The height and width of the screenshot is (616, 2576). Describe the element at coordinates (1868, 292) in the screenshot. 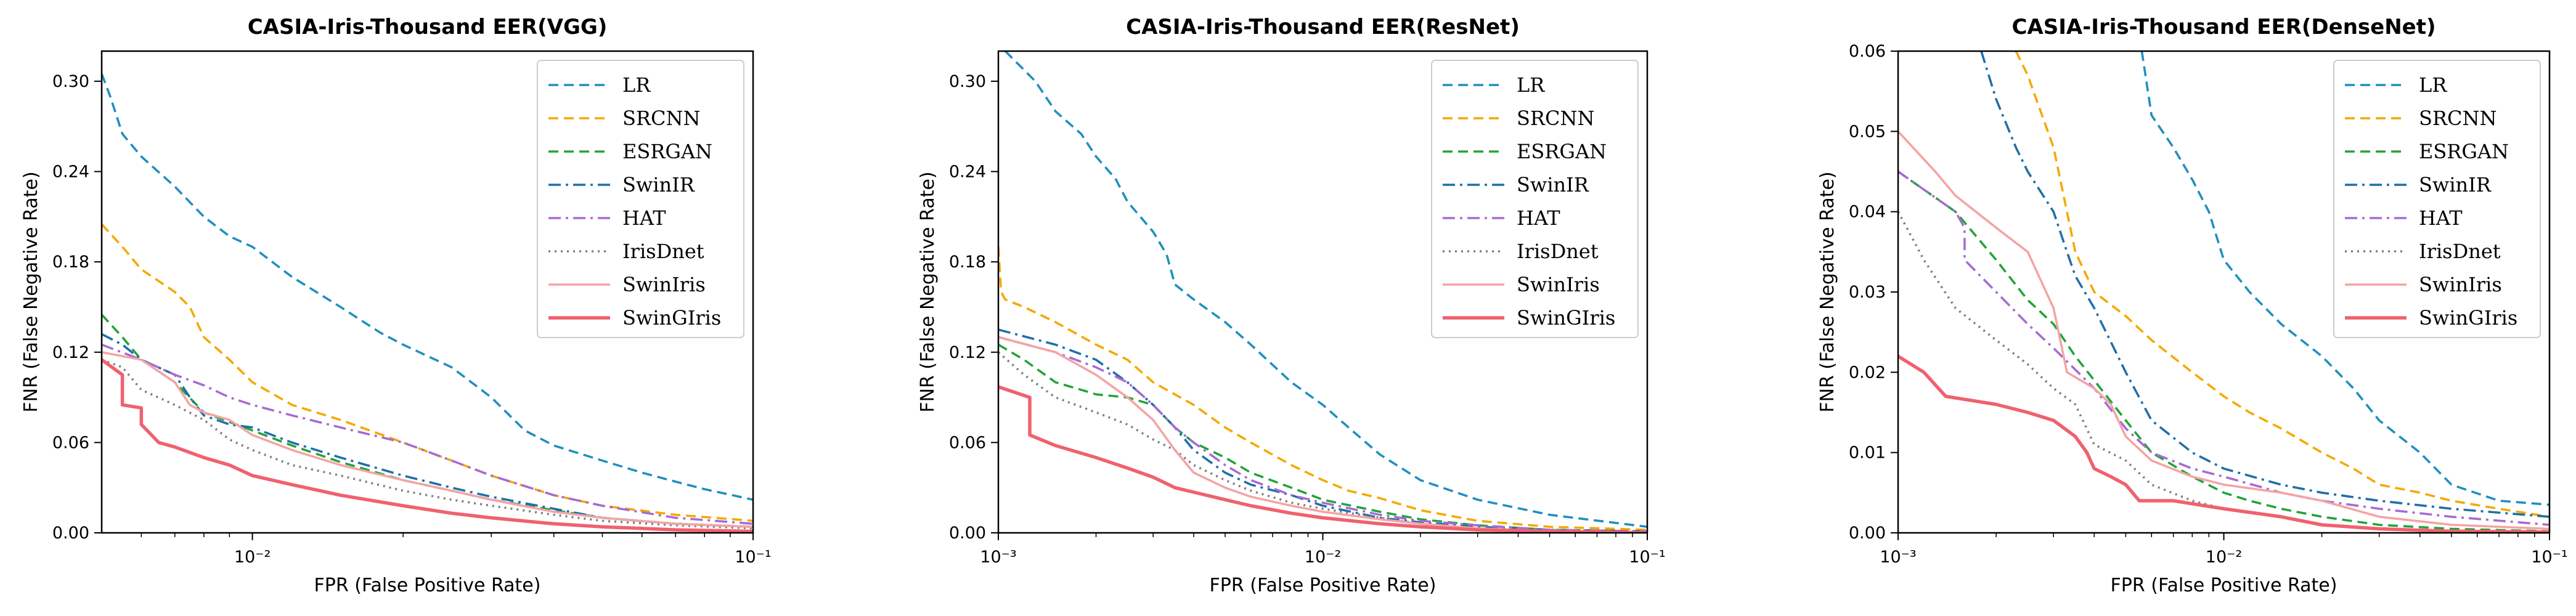

I see `y-tick-label: 0.03` at that location.